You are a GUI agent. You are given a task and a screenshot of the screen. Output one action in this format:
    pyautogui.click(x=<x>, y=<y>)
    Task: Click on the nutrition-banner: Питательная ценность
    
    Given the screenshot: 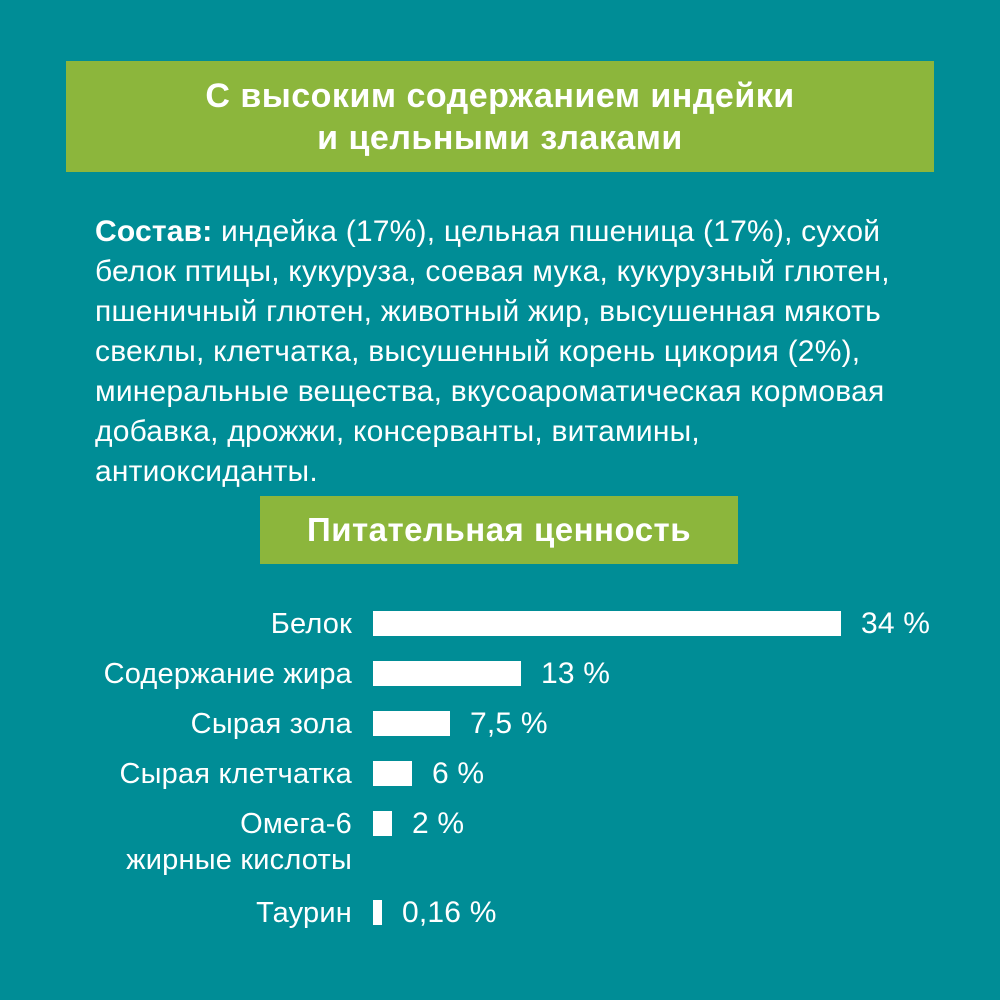 What is the action you would take?
    pyautogui.click(x=499, y=530)
    